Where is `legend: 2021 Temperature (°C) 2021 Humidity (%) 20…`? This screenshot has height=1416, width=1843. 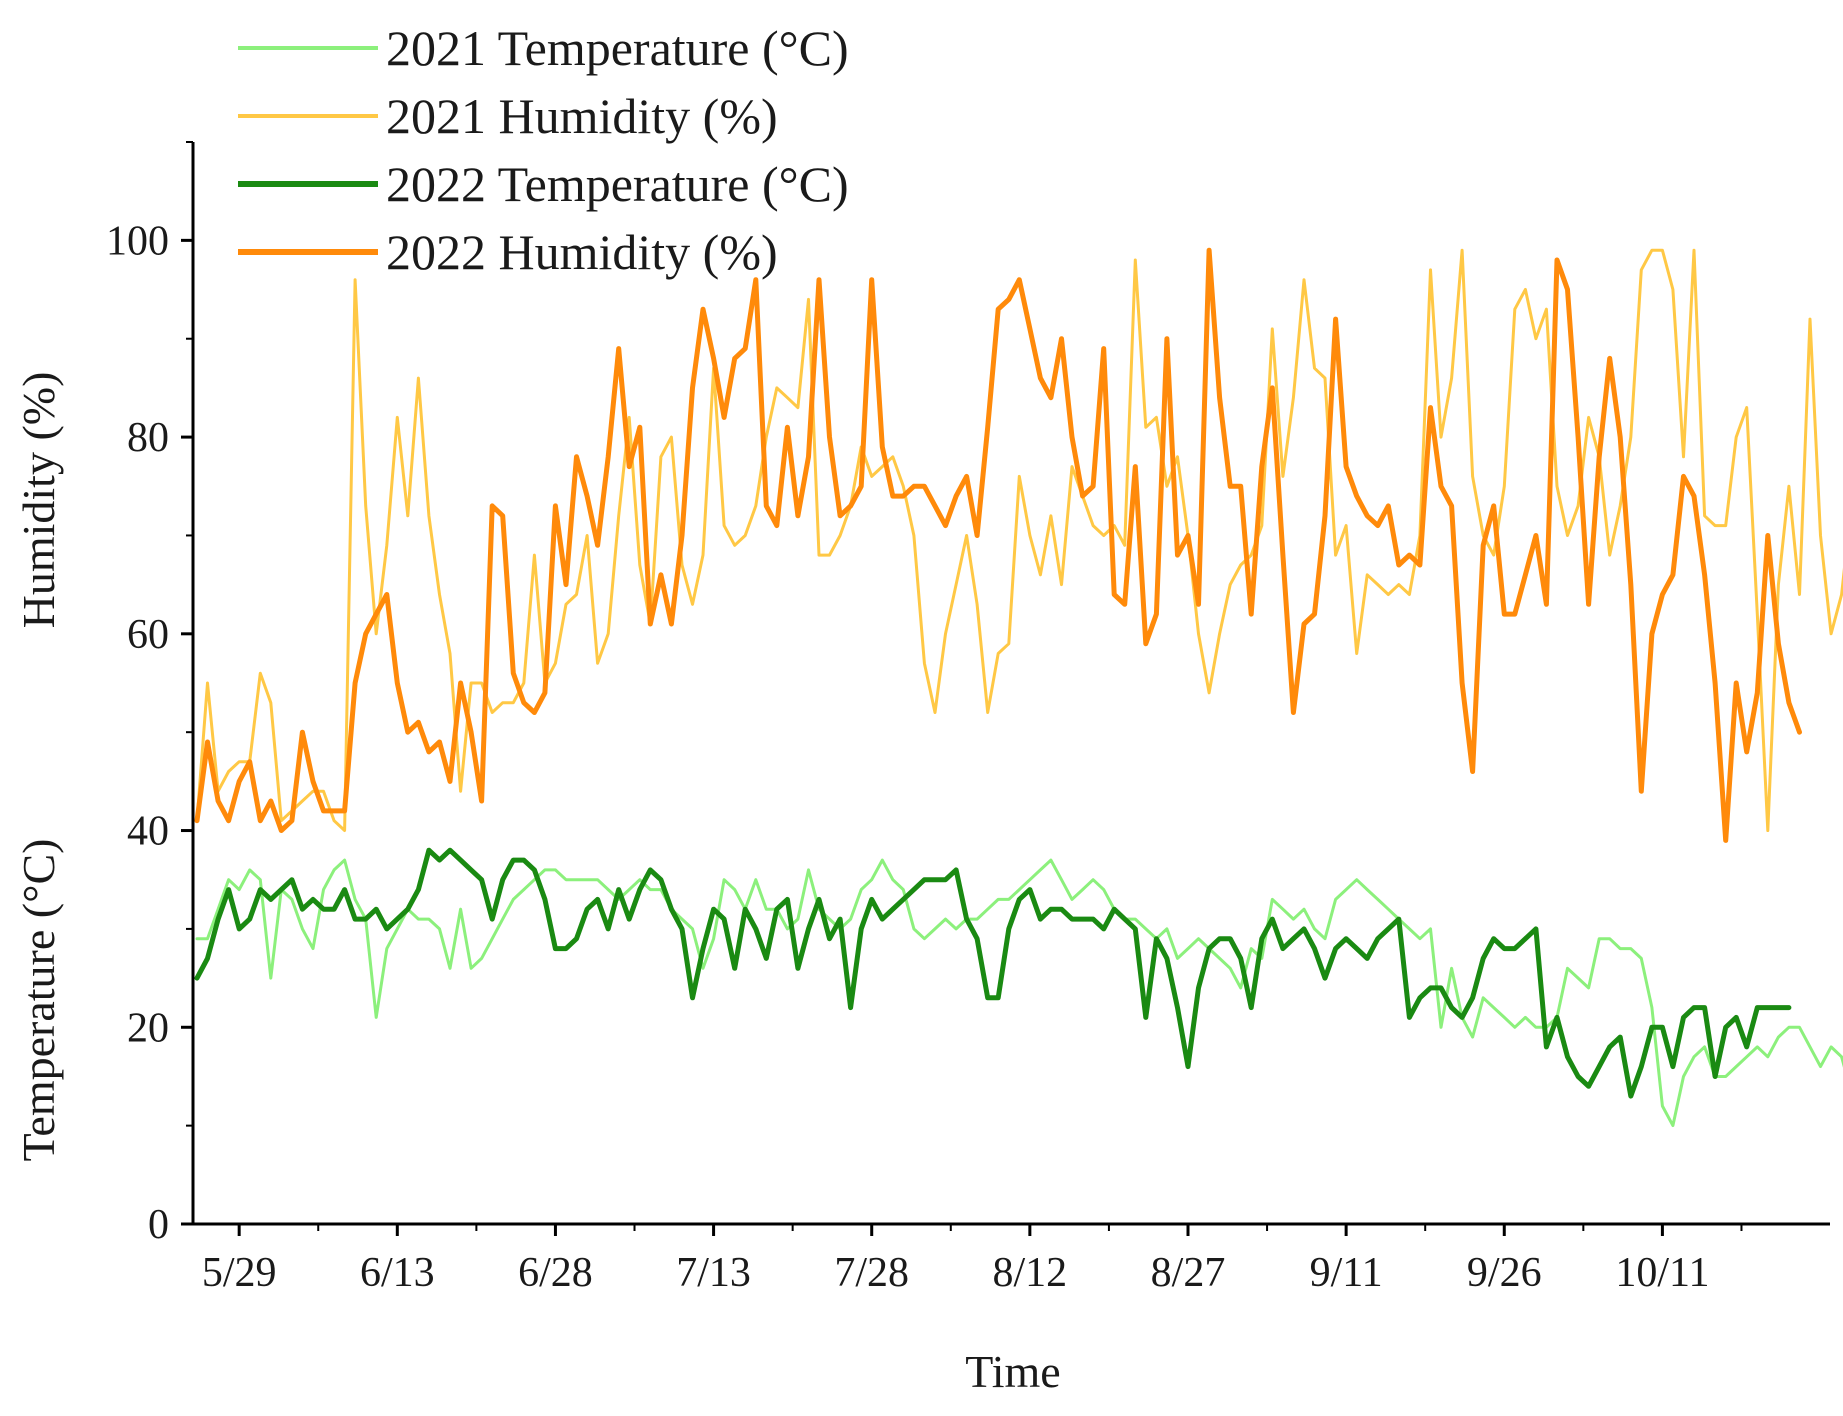
legend: 2021 Temperature (°C) 2021 Humidity (%) 20… is located at coordinates (543, 150).